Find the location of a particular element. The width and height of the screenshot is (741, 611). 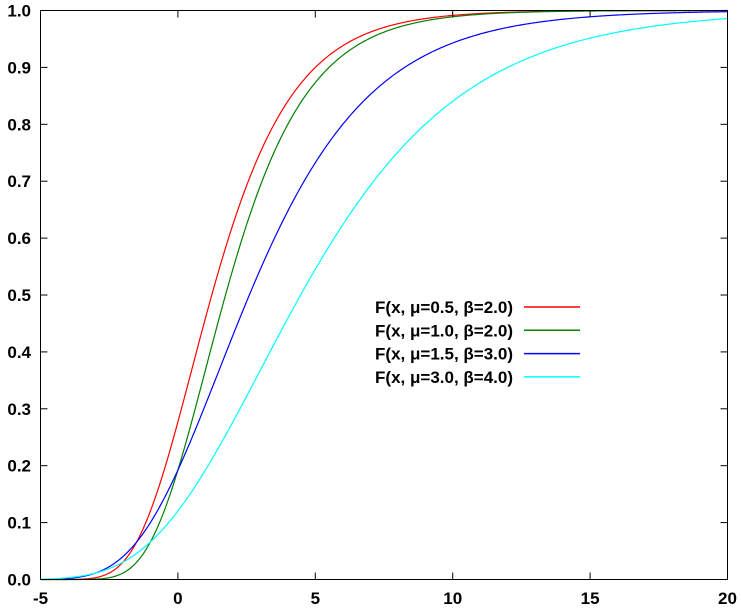

y-tick-label: 0.5 is located at coordinates (19, 295).